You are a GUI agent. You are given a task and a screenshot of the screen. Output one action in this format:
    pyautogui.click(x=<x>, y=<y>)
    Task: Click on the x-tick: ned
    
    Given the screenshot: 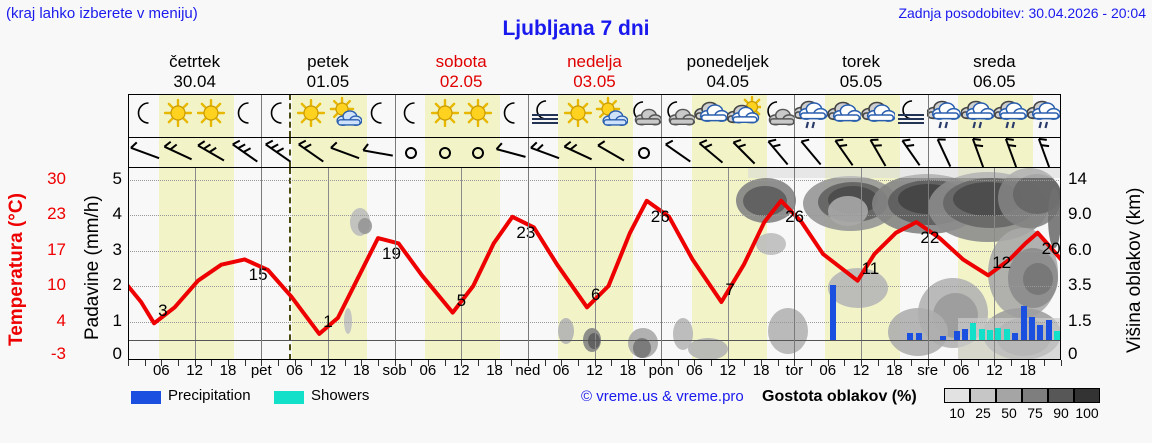 What is the action you would take?
    pyautogui.click(x=528, y=370)
    